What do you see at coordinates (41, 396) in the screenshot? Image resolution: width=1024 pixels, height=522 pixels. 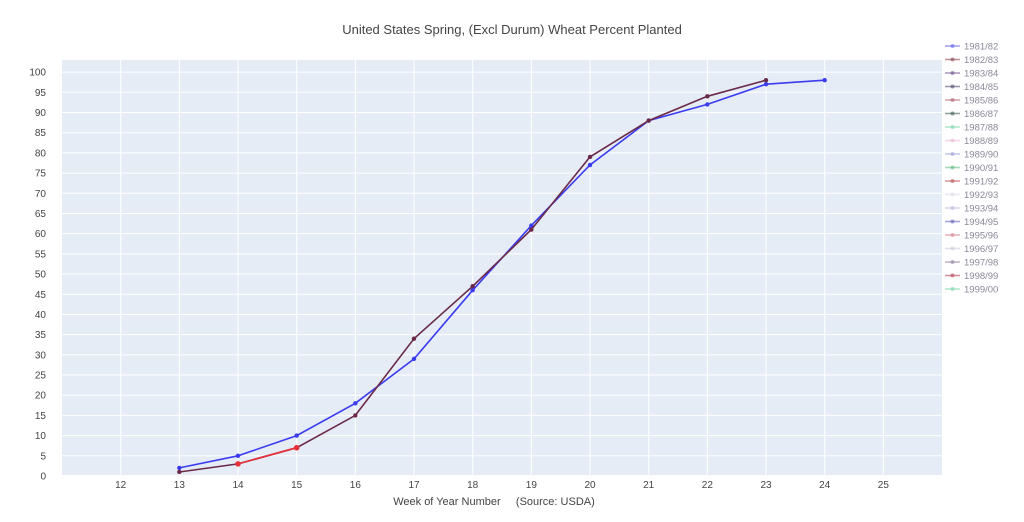 I see `y-tick-label: 20` at bounding box center [41, 396].